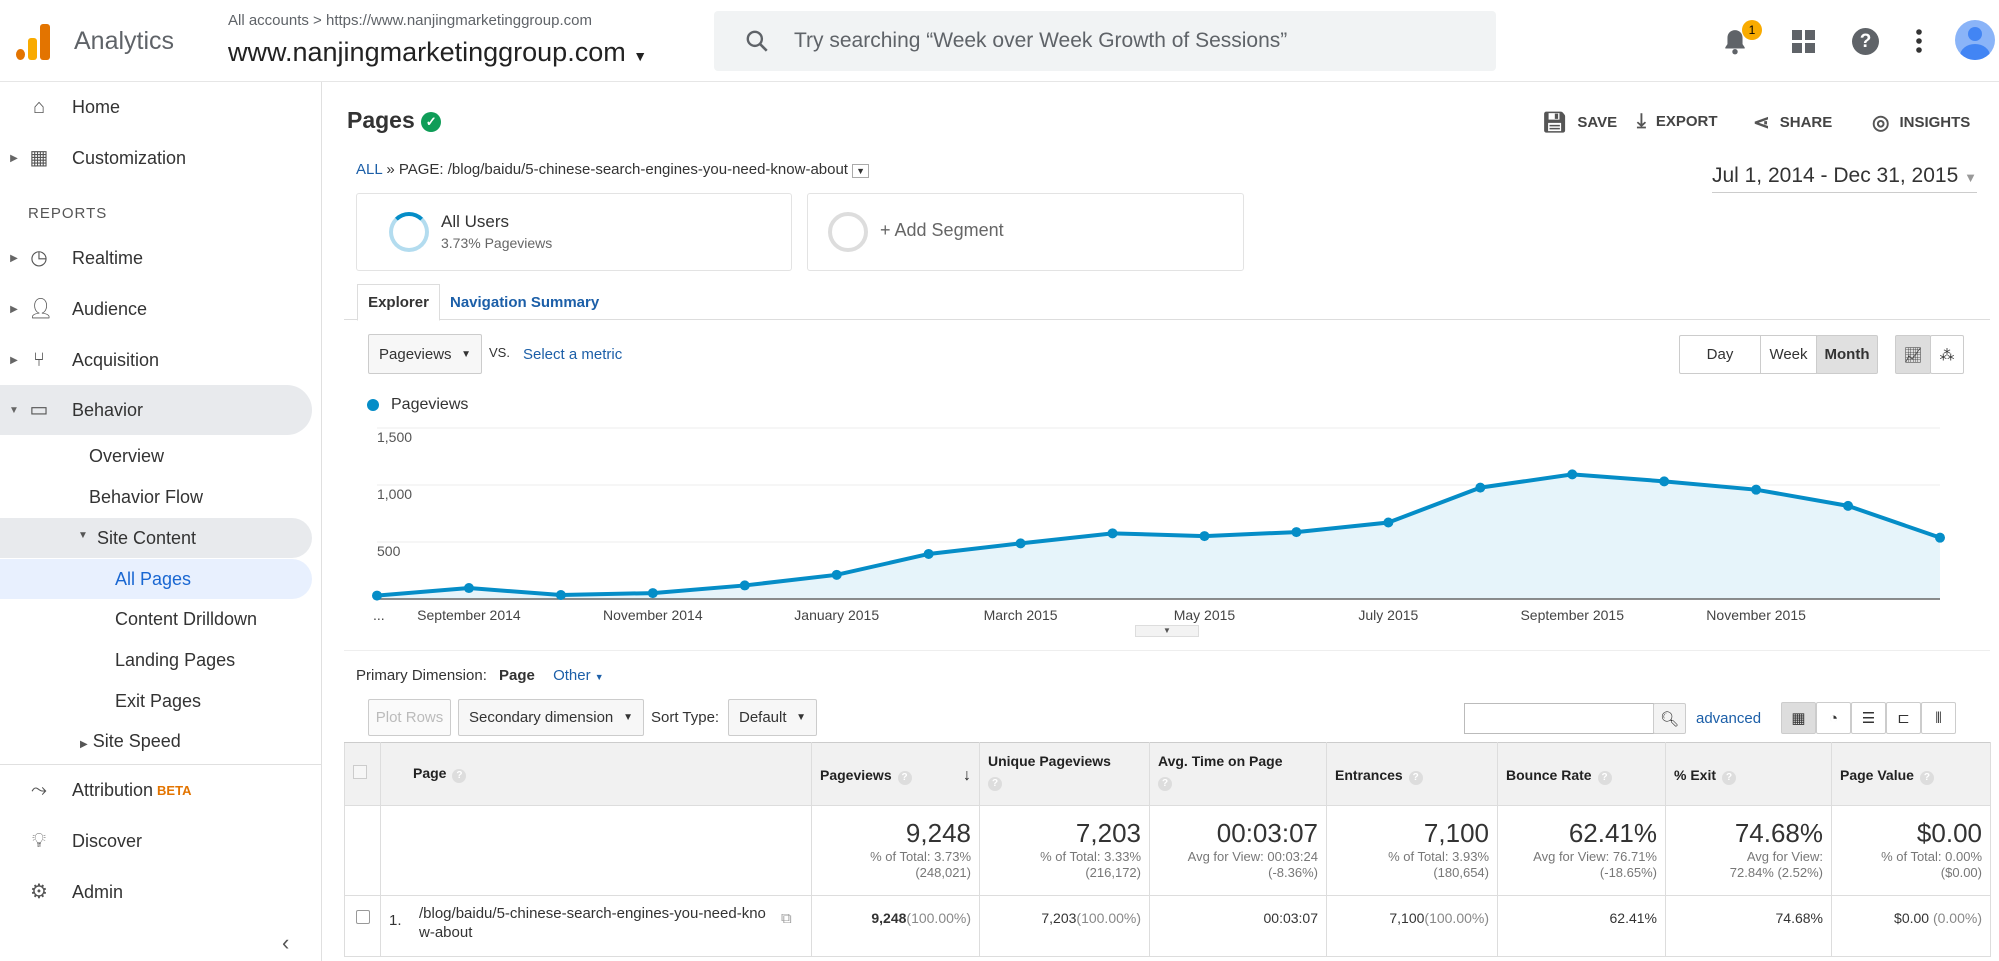 Image resolution: width=1999 pixels, height=961 pixels. What do you see at coordinates (389, 551) in the screenshot?
I see `y-tick-label: 500` at bounding box center [389, 551].